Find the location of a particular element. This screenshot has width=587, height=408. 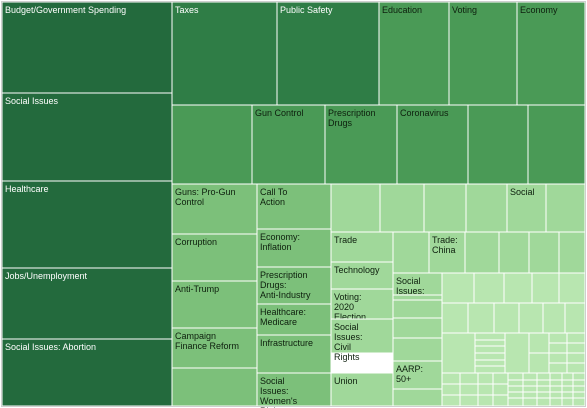

treemap-label: Corruption is located at coordinates (196, 242).